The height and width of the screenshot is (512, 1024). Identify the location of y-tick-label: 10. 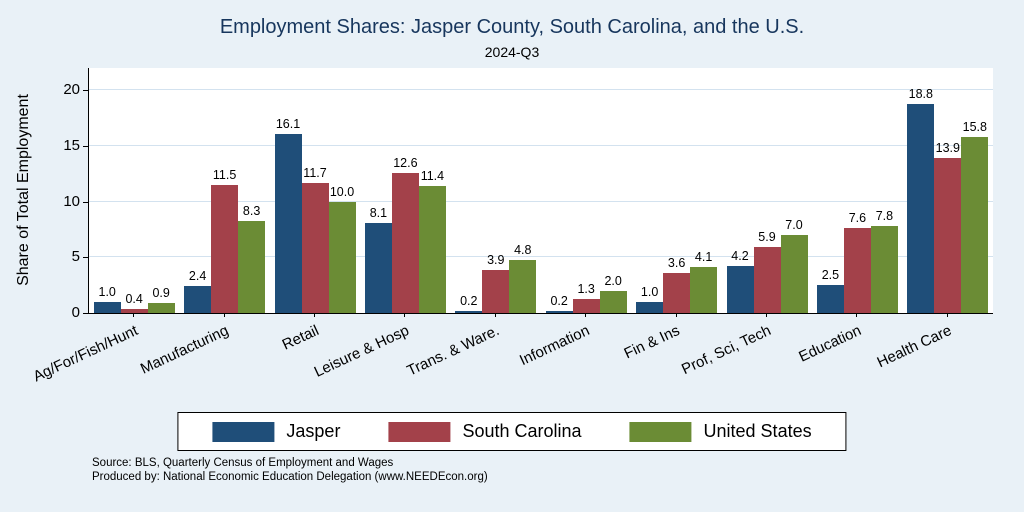
(71, 201).